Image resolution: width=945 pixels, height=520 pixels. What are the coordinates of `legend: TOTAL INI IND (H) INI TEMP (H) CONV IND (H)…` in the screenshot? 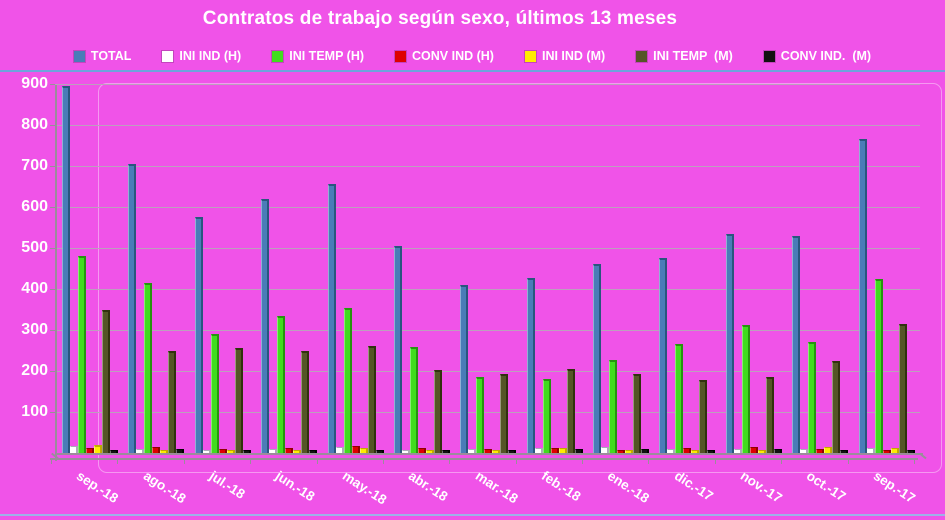 It's located at (472, 56).